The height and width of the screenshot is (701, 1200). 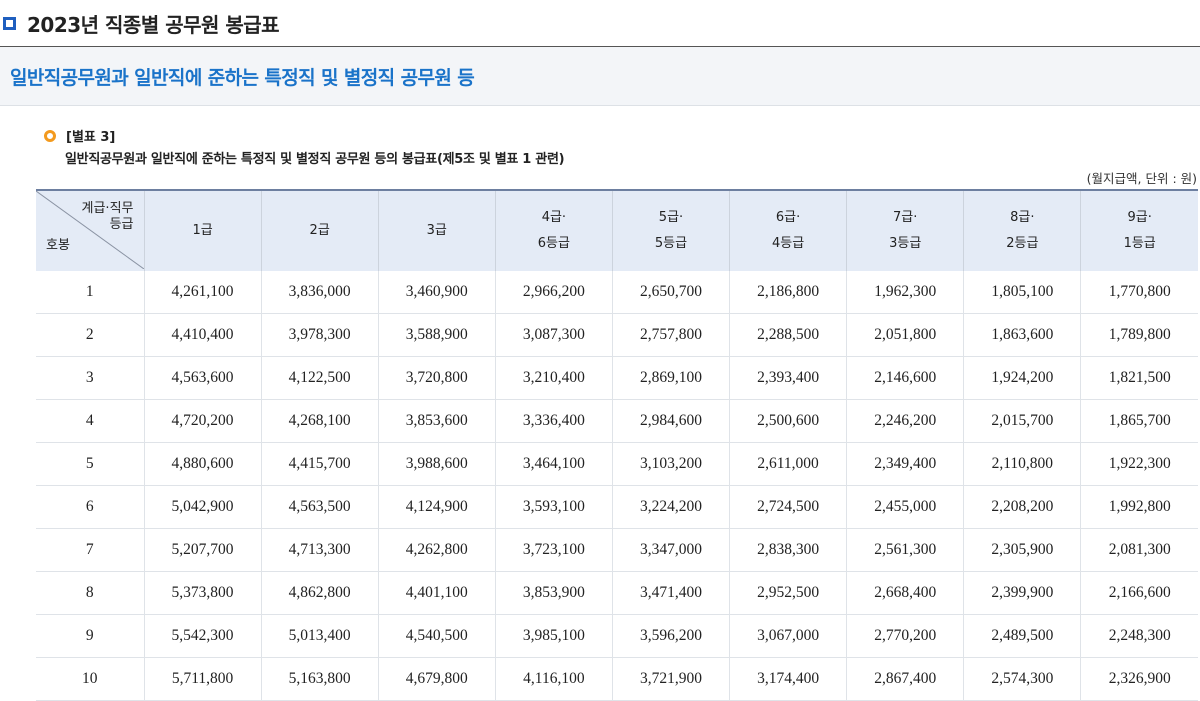 What do you see at coordinates (202, 679) in the screenshot?
I see `salary-cell: 5,711,800` at bounding box center [202, 679].